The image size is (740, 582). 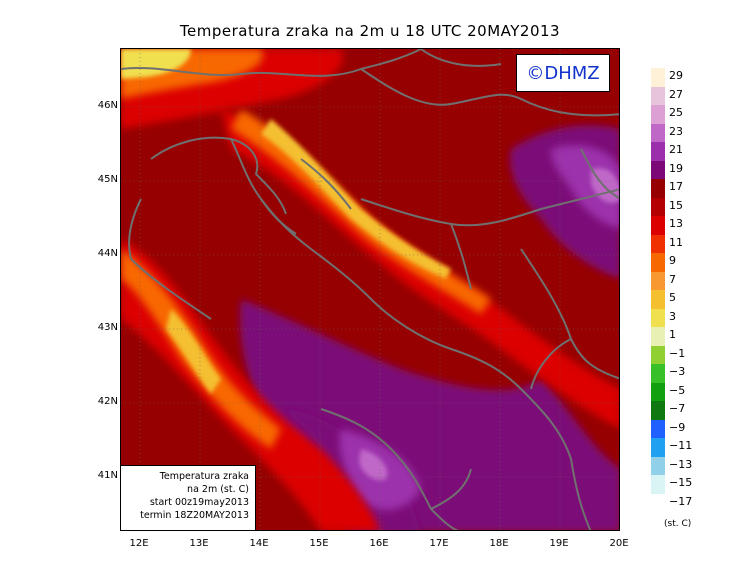 I want to click on dinaric-ridge-core, so click(x=356, y=199).